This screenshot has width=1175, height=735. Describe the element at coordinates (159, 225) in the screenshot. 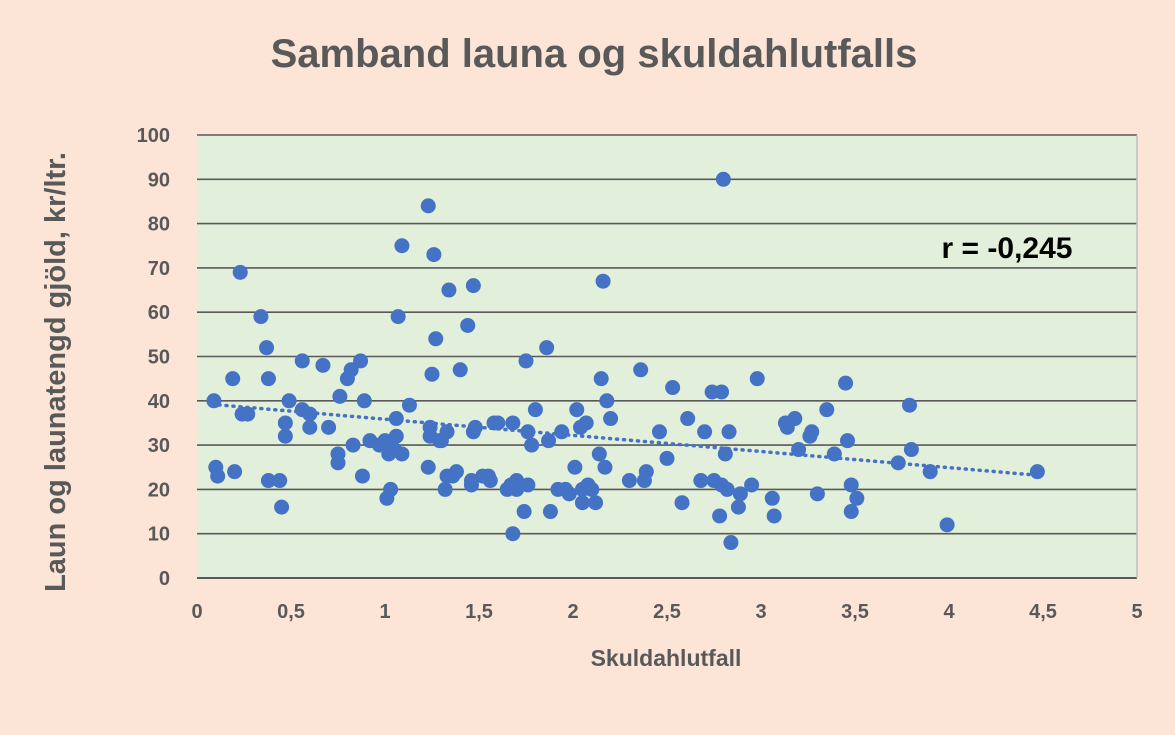

I see `y-tick-label: 80` at that location.